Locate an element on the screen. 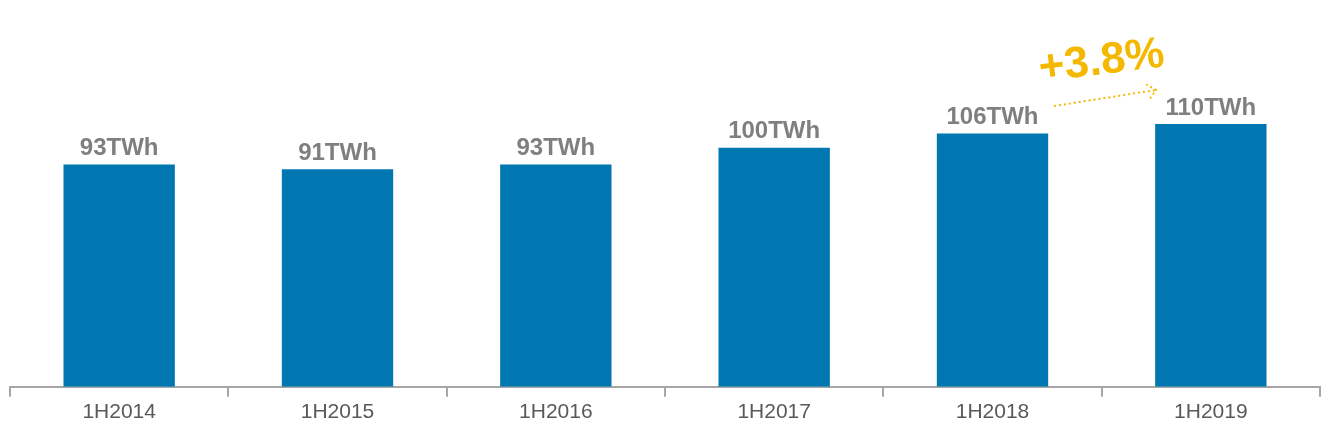 The height and width of the screenshot is (432, 1330). x-tick-label: 1H2015 is located at coordinates (337, 411).